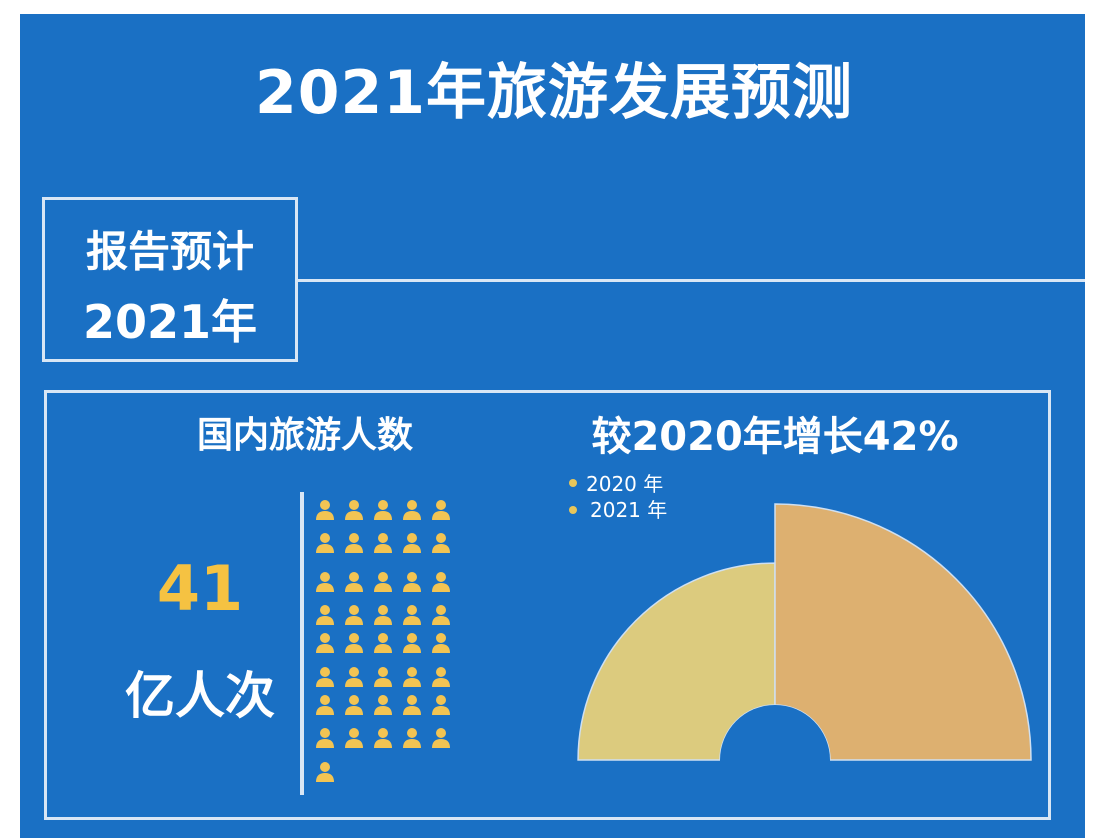 The width and height of the screenshot is (1108, 838). What do you see at coordinates (170, 279) in the screenshot?
I see `report-box` at bounding box center [170, 279].